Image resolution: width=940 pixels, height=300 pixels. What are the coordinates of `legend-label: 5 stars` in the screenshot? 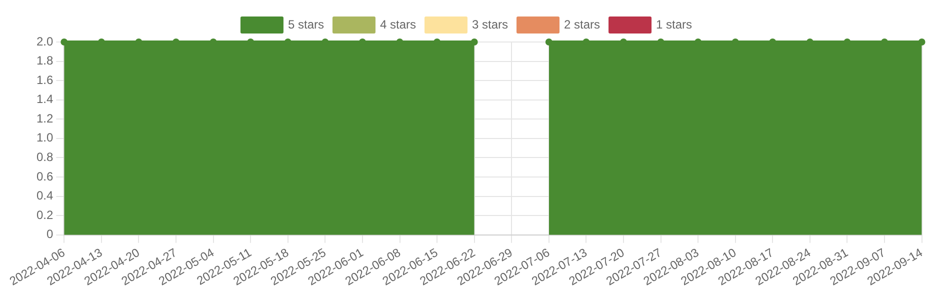 It's located at (306, 24).